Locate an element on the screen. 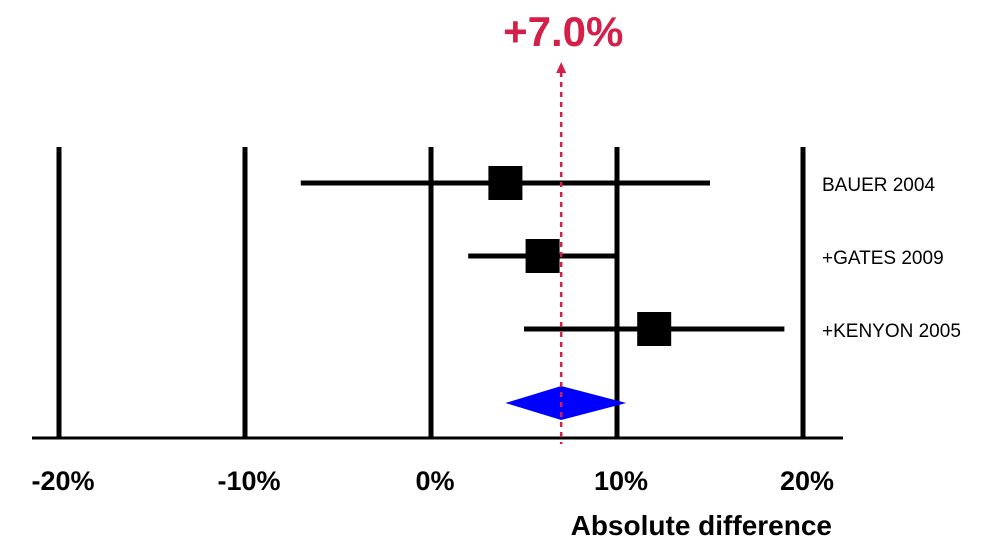 The image size is (1003, 552). x-tick-label: 0% is located at coordinates (434, 481).